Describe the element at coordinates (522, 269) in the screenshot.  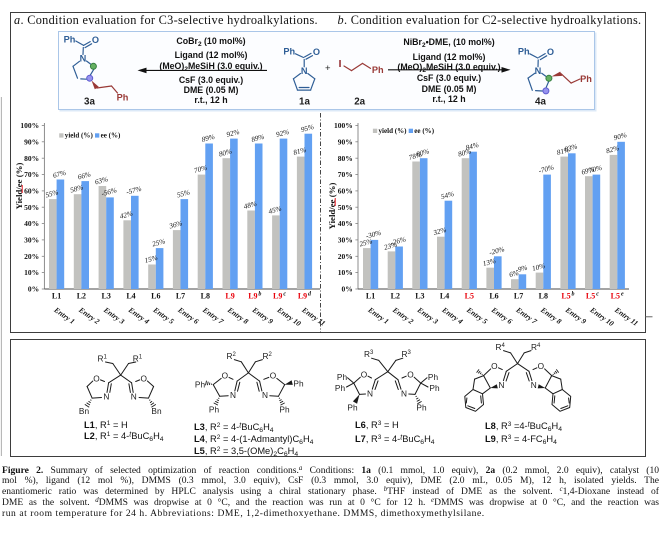
I see `svg-text: -9%` at that location.